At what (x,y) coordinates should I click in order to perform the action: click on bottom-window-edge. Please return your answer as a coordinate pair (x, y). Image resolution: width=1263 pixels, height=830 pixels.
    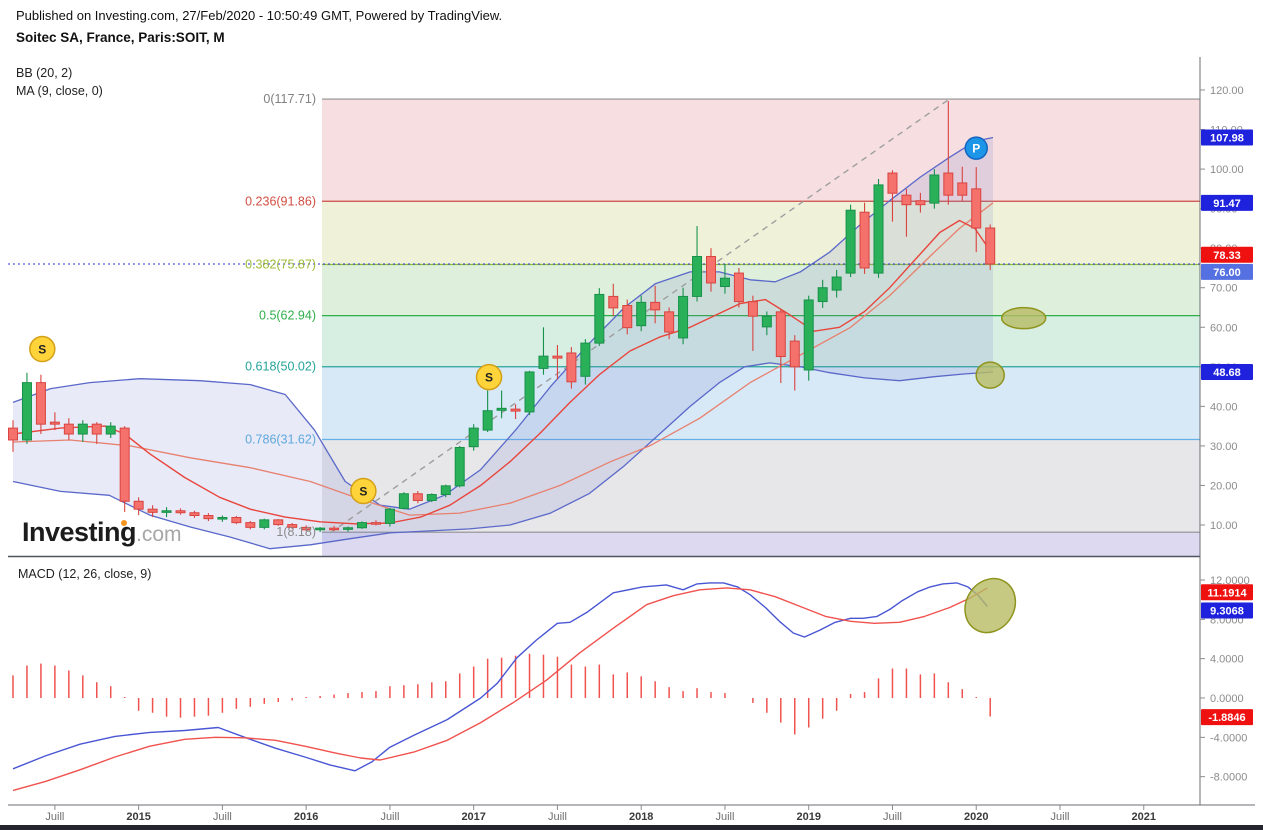
    Looking at the image, I should click on (631, 827).